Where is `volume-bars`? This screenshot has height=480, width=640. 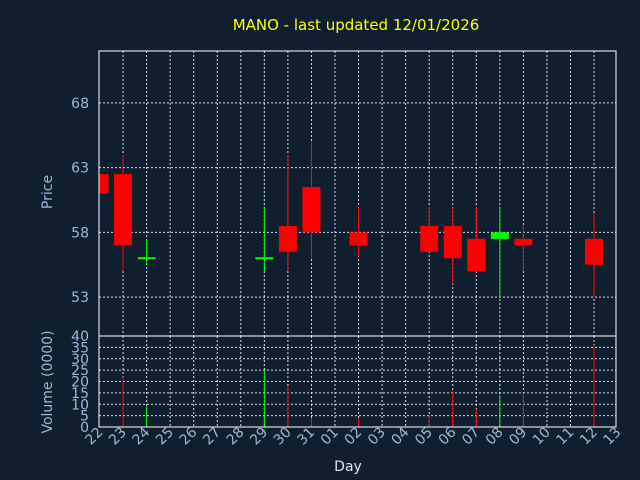 volume-bars is located at coordinates (358, 386).